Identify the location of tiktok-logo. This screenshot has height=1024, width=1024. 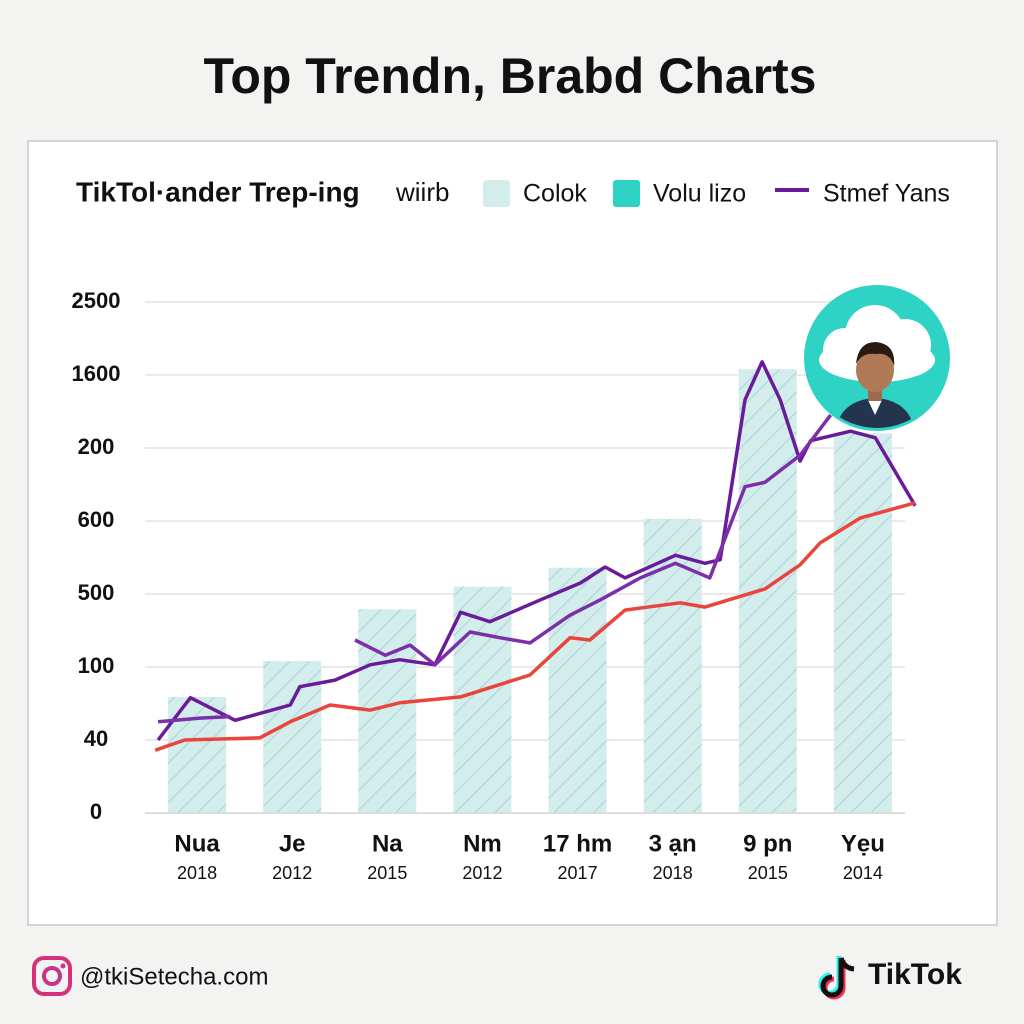
(836, 978).